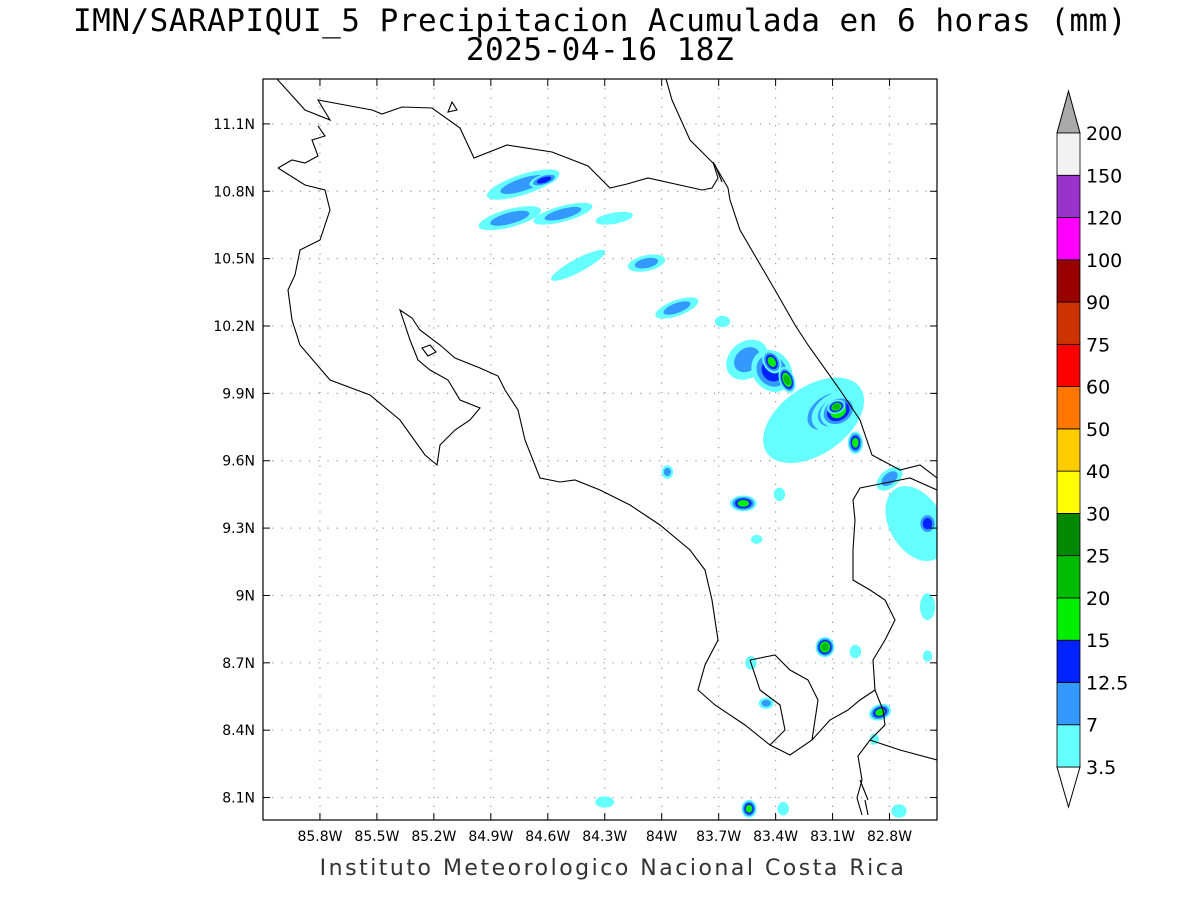 The height and width of the screenshot is (900, 1200). I want to click on osa-south, so click(864, 797).